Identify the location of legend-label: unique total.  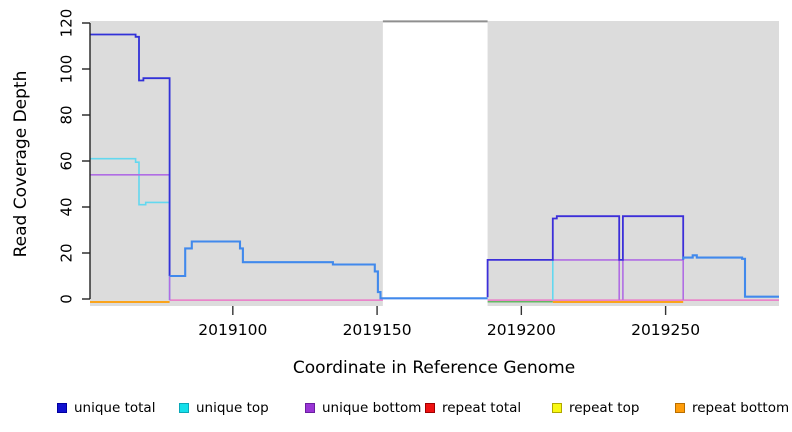
(115, 408).